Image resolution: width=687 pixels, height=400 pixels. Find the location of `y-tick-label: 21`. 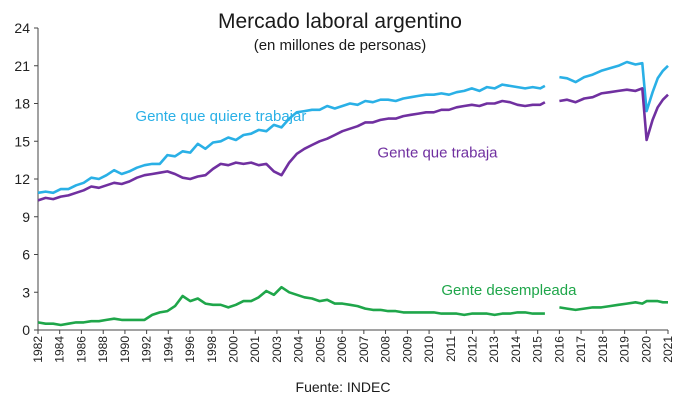

y-tick-label: 21 is located at coordinates (22, 66).